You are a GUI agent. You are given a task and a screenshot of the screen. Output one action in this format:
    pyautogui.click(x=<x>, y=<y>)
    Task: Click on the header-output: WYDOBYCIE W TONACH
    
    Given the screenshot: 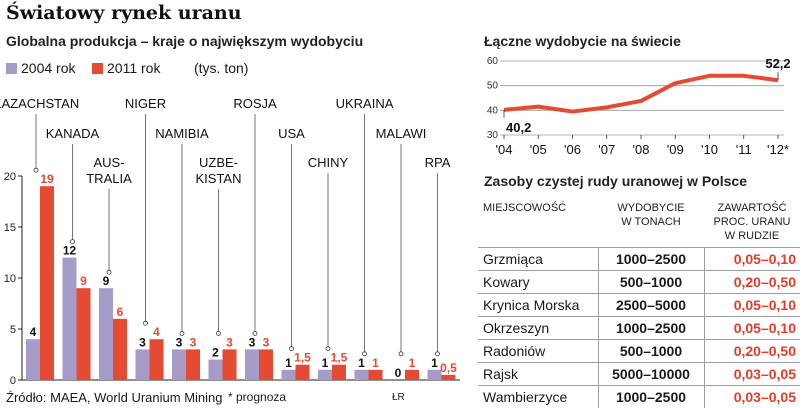 What is the action you would take?
    pyautogui.click(x=651, y=215)
    